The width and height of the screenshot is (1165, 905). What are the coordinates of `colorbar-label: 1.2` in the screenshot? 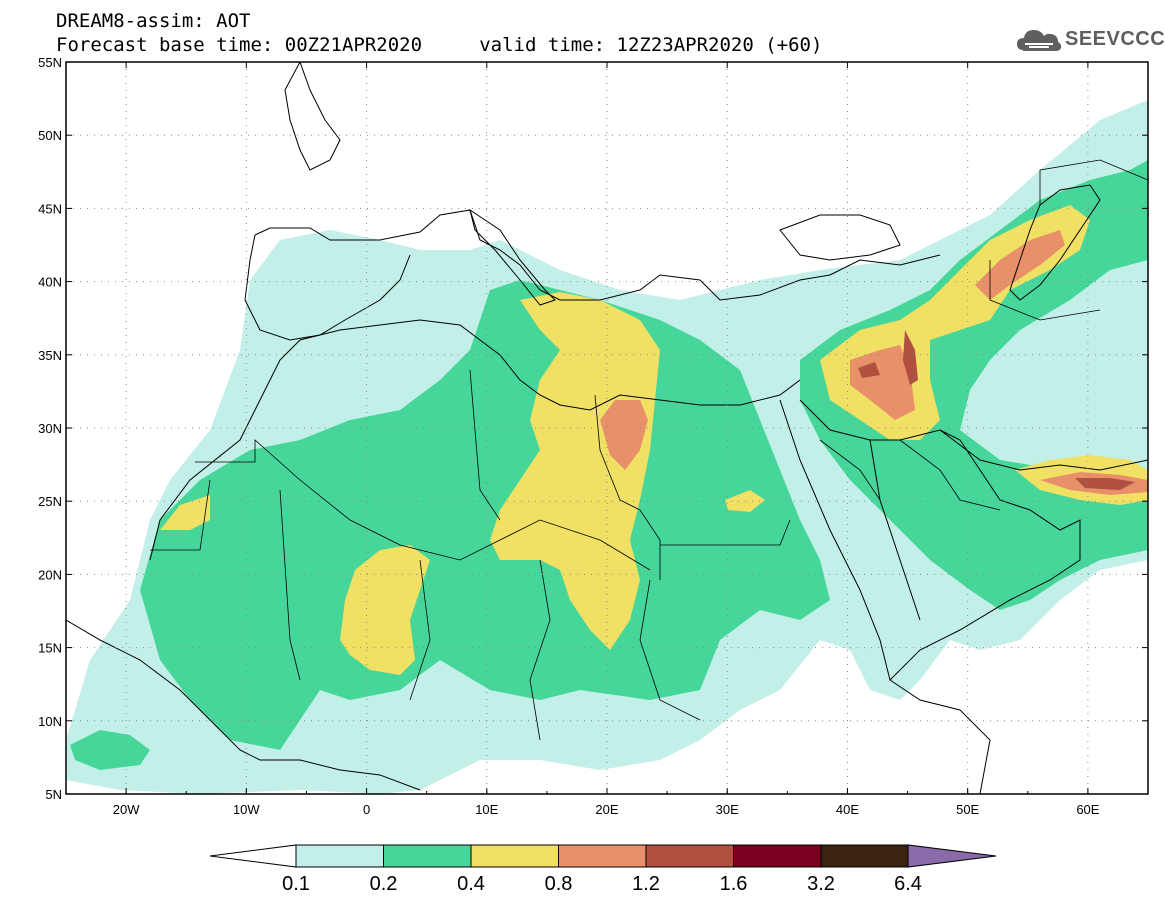 It's located at (646, 884).